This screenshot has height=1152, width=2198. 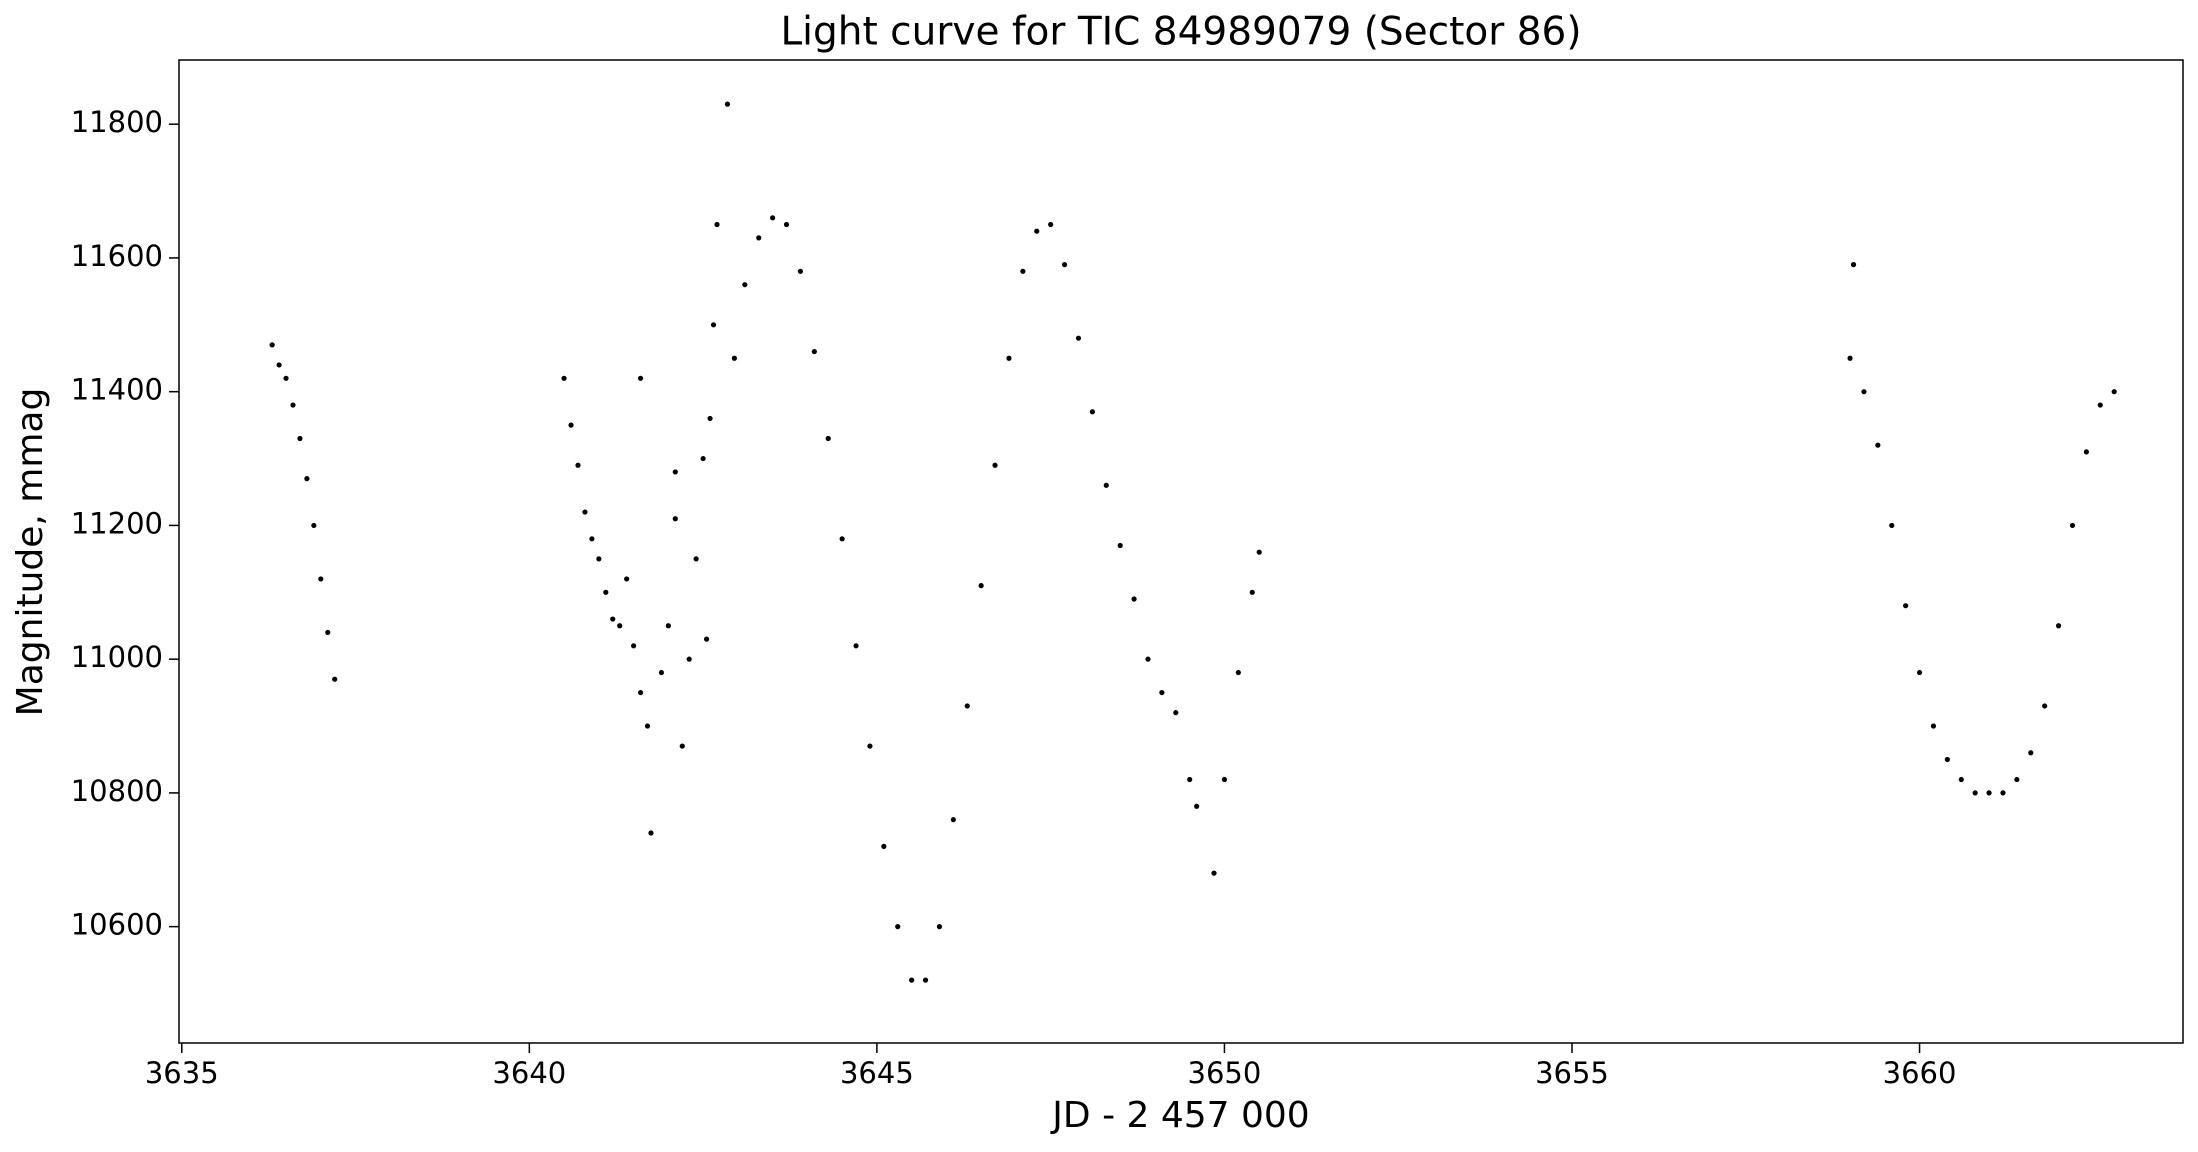 What do you see at coordinates (529, 1073) in the screenshot?
I see `x-tick-label: 3640` at bounding box center [529, 1073].